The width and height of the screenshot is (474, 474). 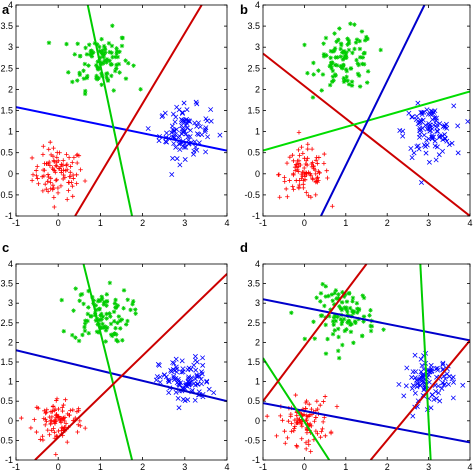 What do you see at coordinates (100, 467) in the screenshot?
I see `x-tick-label: 1` at bounding box center [100, 467].